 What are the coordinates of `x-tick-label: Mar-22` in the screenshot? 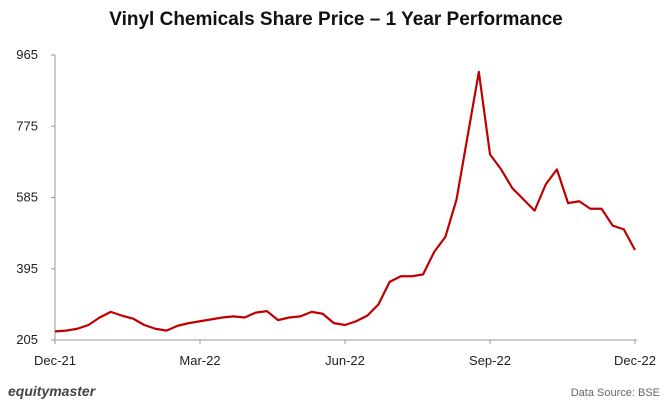 It's located at (199, 360).